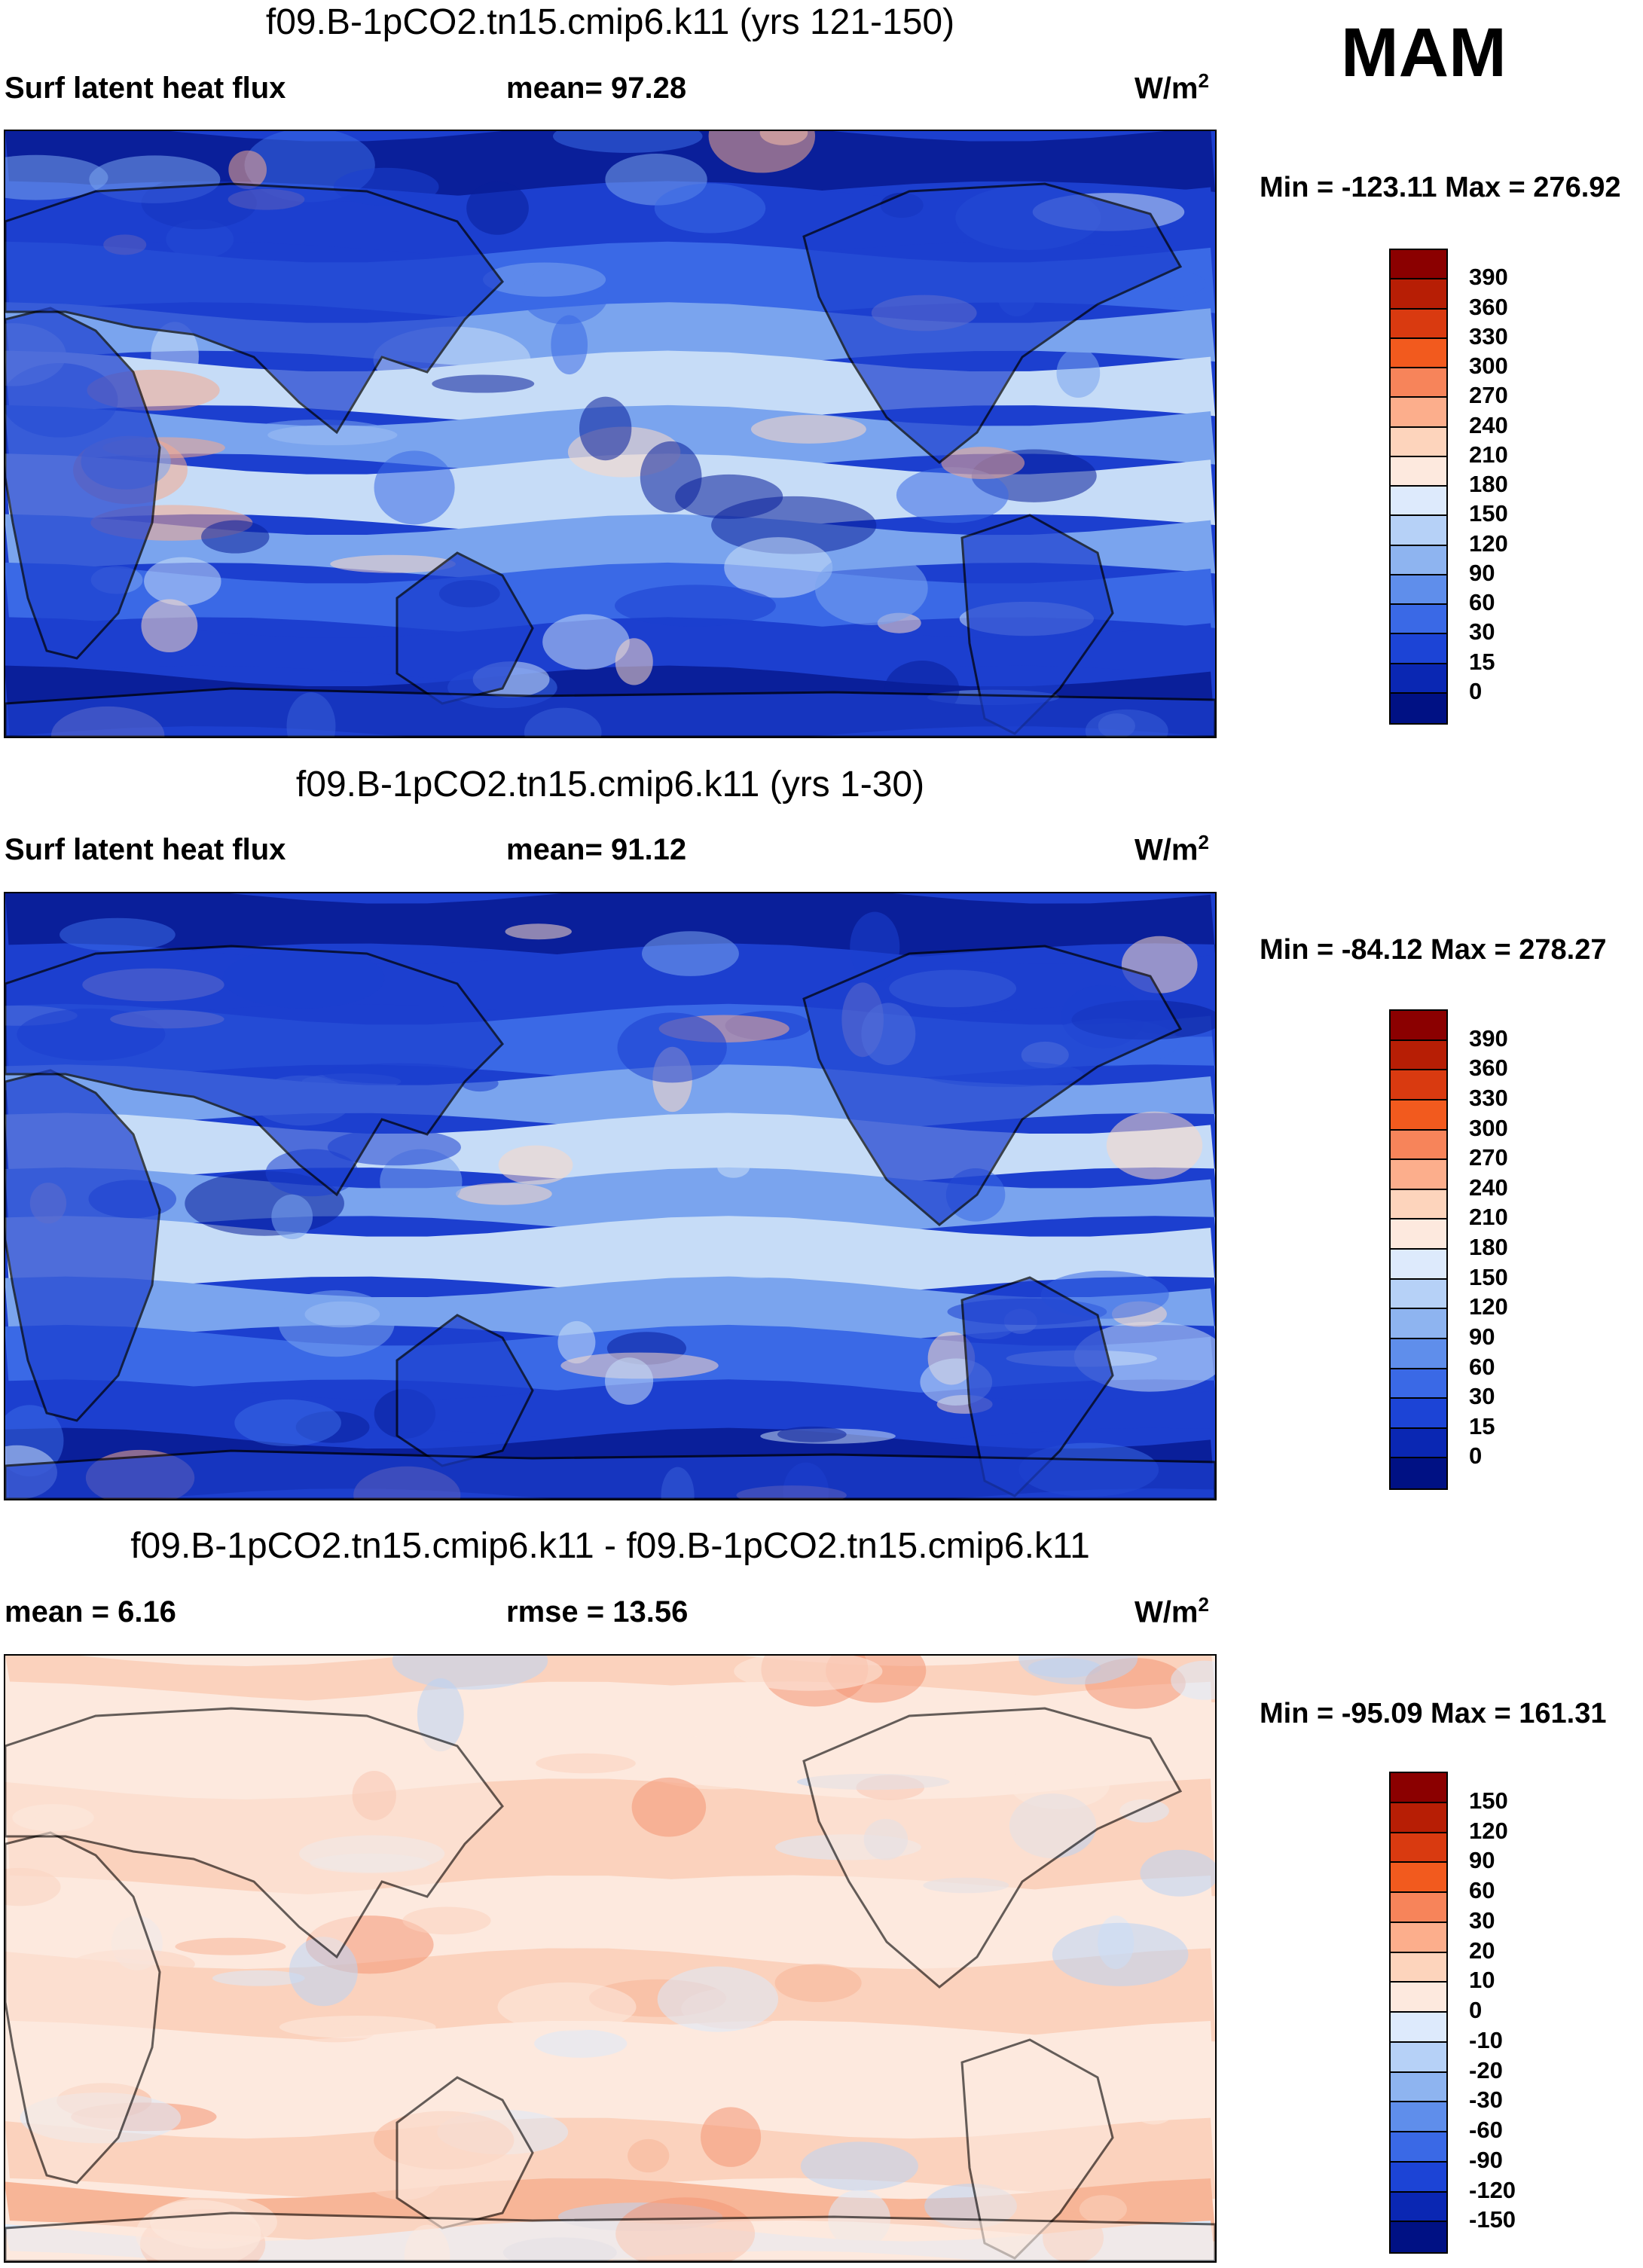 This screenshot has height=2268, width=1643. Describe the element at coordinates (1514, 2013) in the screenshot. I see `panel-3-colorbar-ticks: 150 120 90 60 30 20 10 0 -10 -20 -30 -60 -90 -120 -150` at that location.